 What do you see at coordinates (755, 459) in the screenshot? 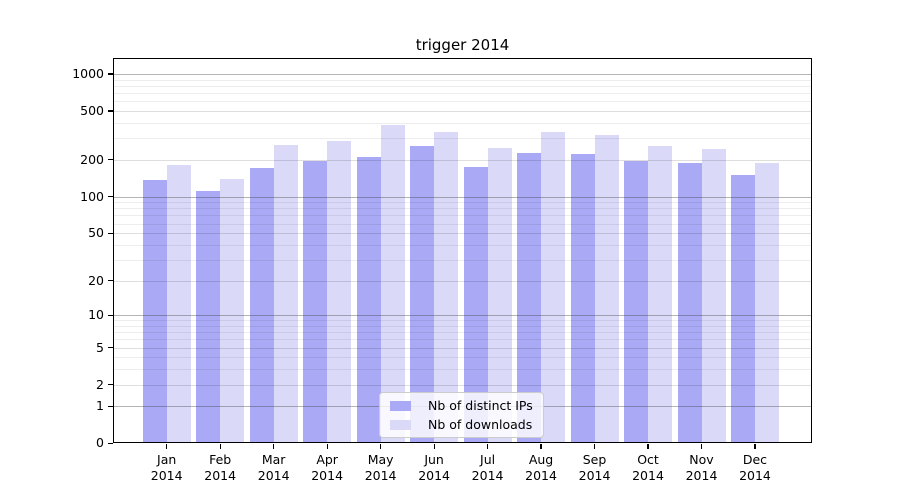
I see `x-tick-label-month: Dec` at bounding box center [755, 459].